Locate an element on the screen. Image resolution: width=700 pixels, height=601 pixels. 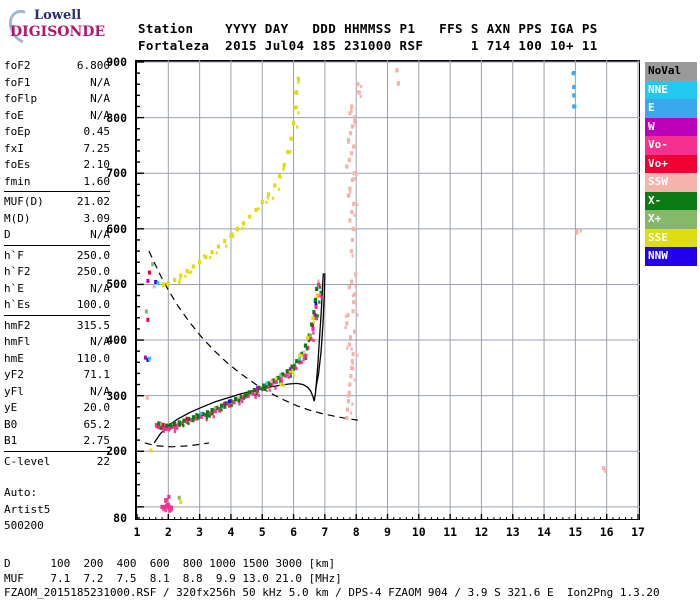
autoscale-info: Auto: Artist5 500200 is located at coordinates (27, 510).